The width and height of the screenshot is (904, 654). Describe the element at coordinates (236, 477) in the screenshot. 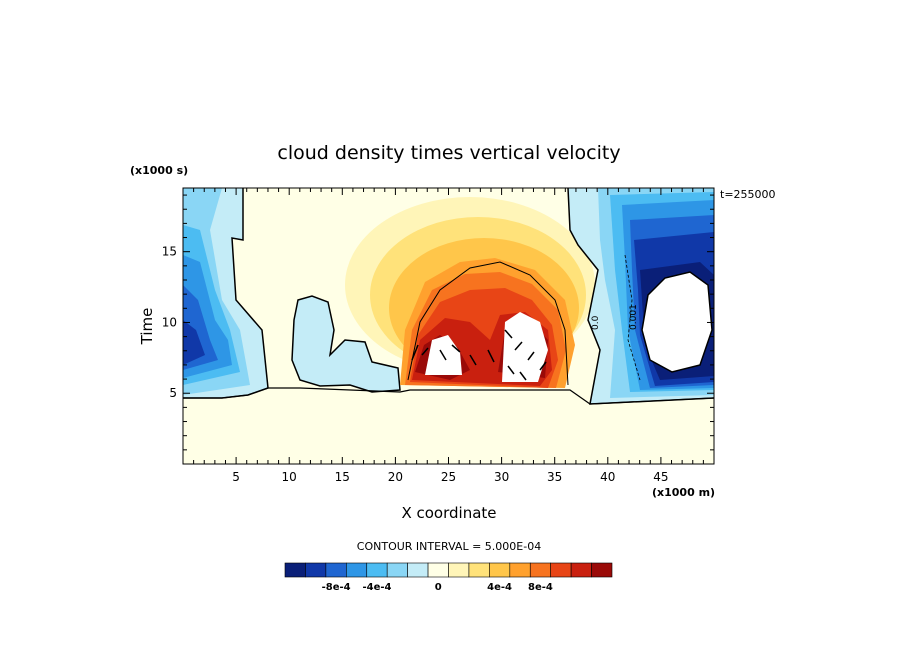

I see `x-tick-label: 5` at that location.